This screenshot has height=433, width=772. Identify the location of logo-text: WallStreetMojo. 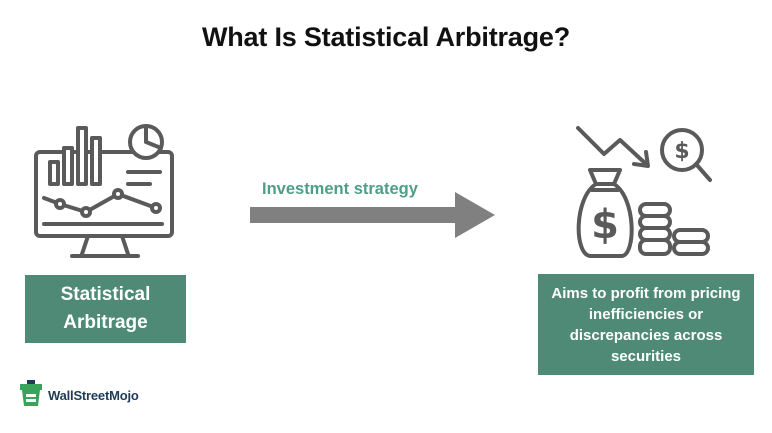
(93, 395).